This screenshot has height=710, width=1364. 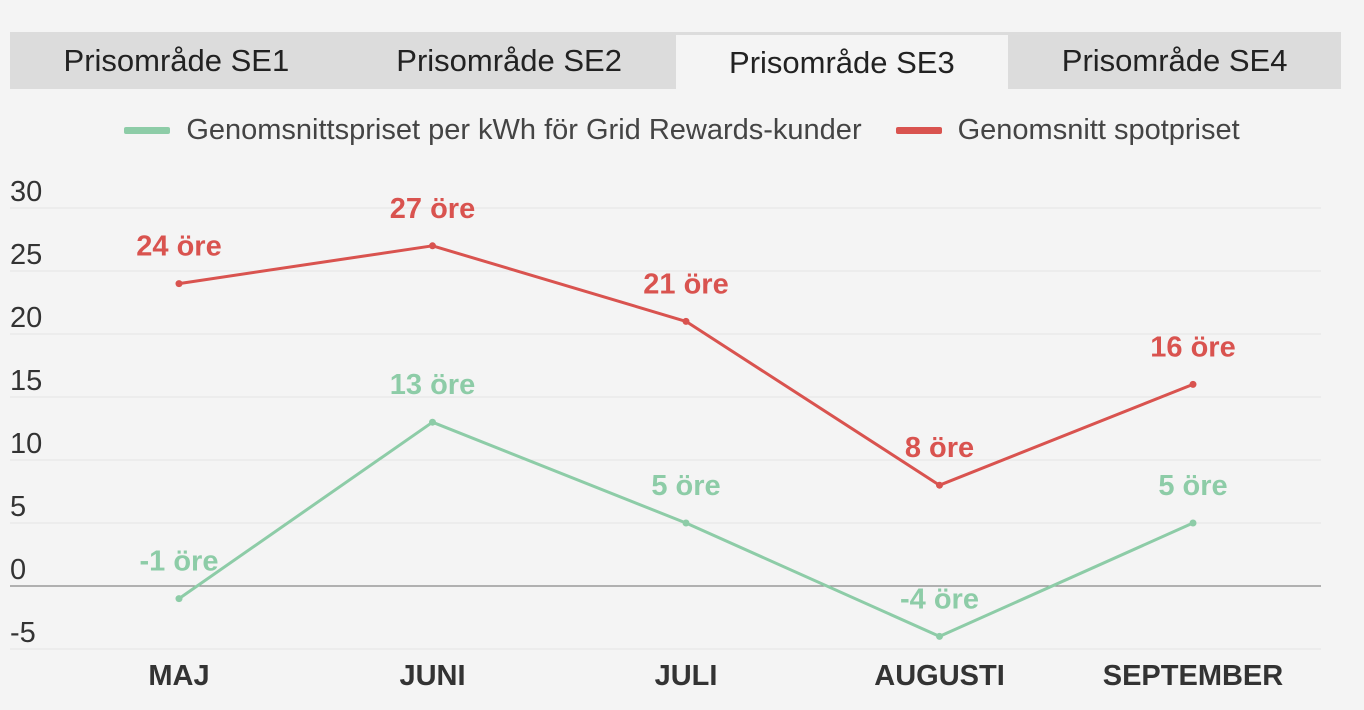 I want to click on tab-se2: Prisområde SE2, so click(x=509, y=60).